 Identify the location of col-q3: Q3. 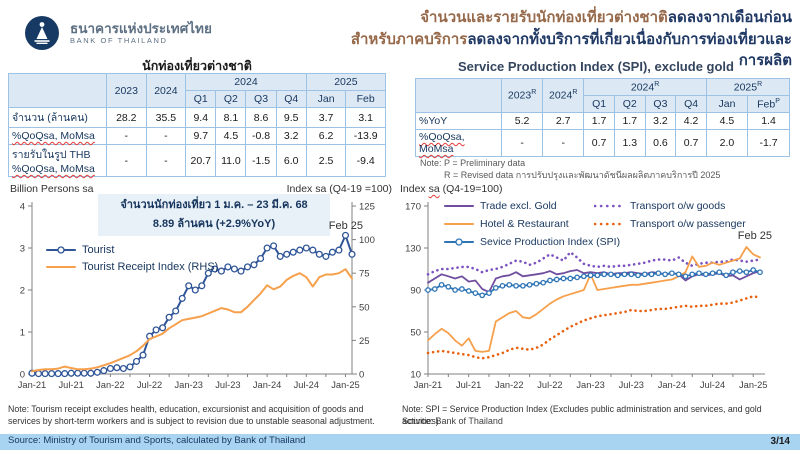
(660, 104).